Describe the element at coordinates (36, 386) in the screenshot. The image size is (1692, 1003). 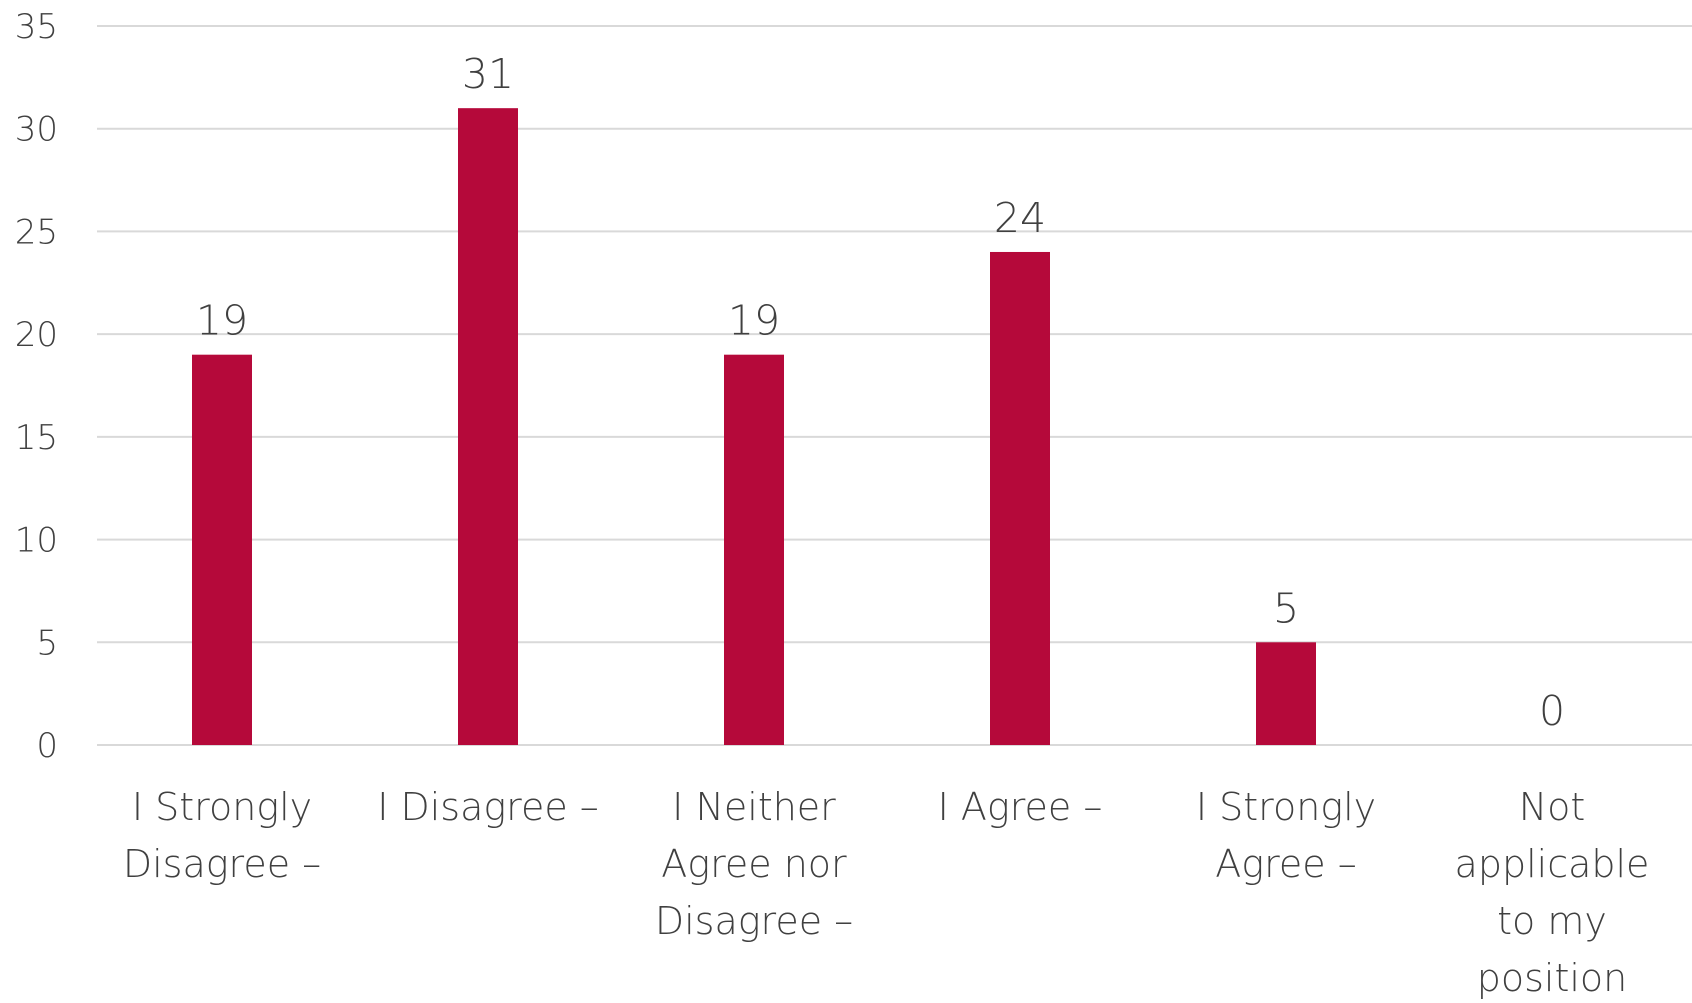
I see `y-axis-tick-labels: 0 5 10 15 20 25 30 35` at that location.